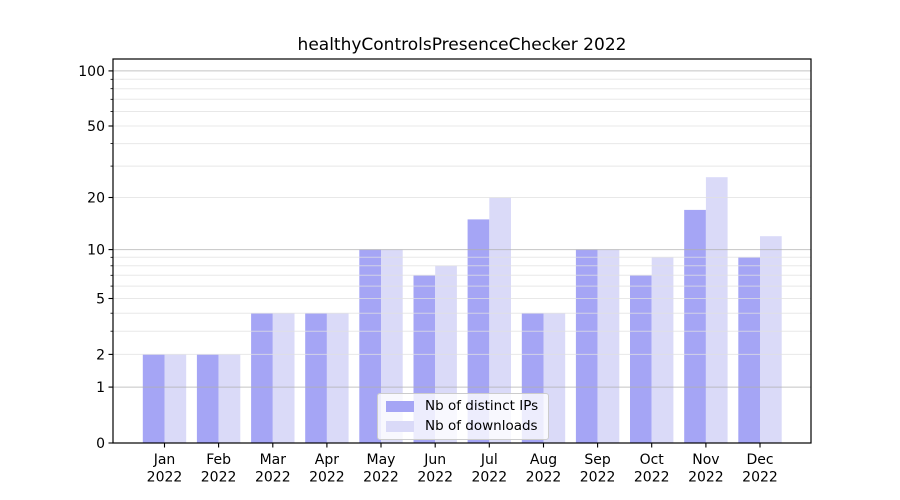 The width and height of the screenshot is (900, 500). I want to click on bar-oct-distinct-ips, so click(641, 359).